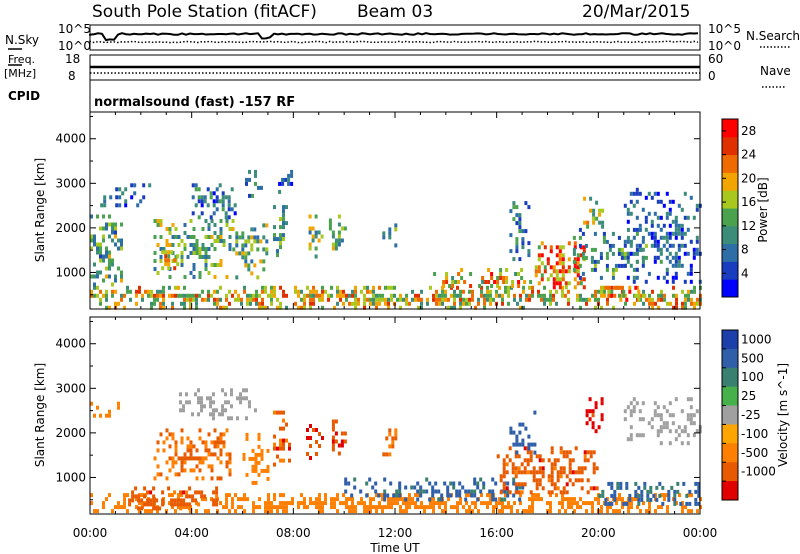 This screenshot has width=800, height=554. What do you see at coordinates (72, 59) in the screenshot?
I see `freq-tick-top: 18` at bounding box center [72, 59].